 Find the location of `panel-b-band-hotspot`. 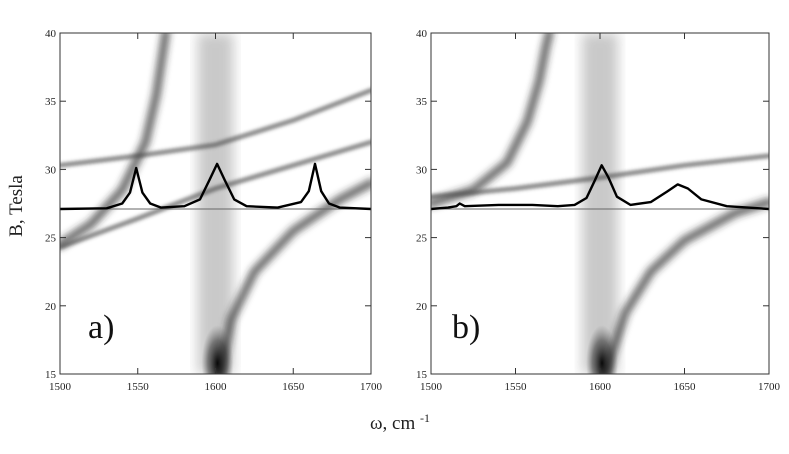

panel-b-band-hotspot is located at coordinates (602, 349).